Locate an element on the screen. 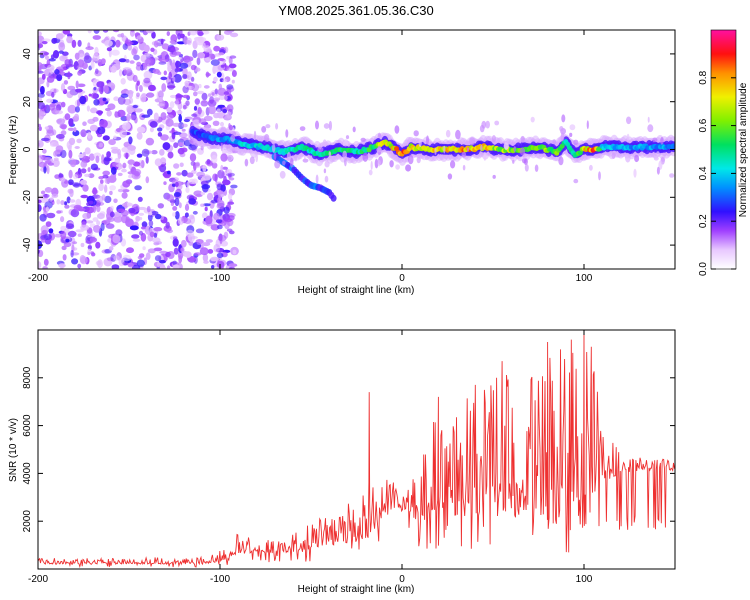 The width and height of the screenshot is (750, 600). y-tick-label: -20 is located at coordinates (27, 197).